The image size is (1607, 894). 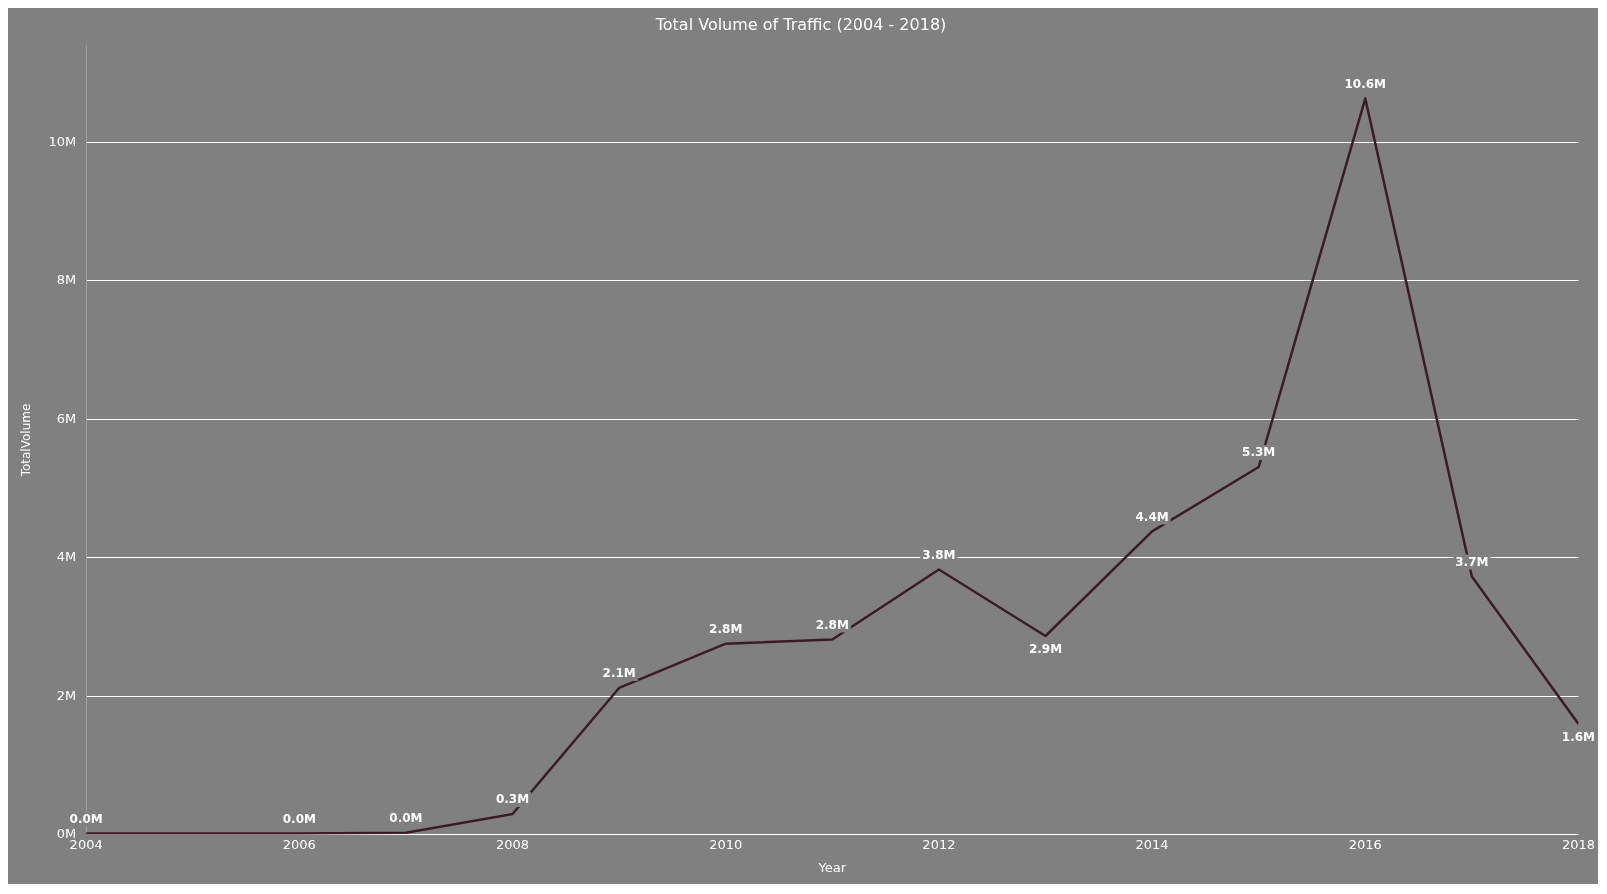 What do you see at coordinates (1472, 561) in the screenshot?
I see `data-label: 3.7M` at bounding box center [1472, 561].